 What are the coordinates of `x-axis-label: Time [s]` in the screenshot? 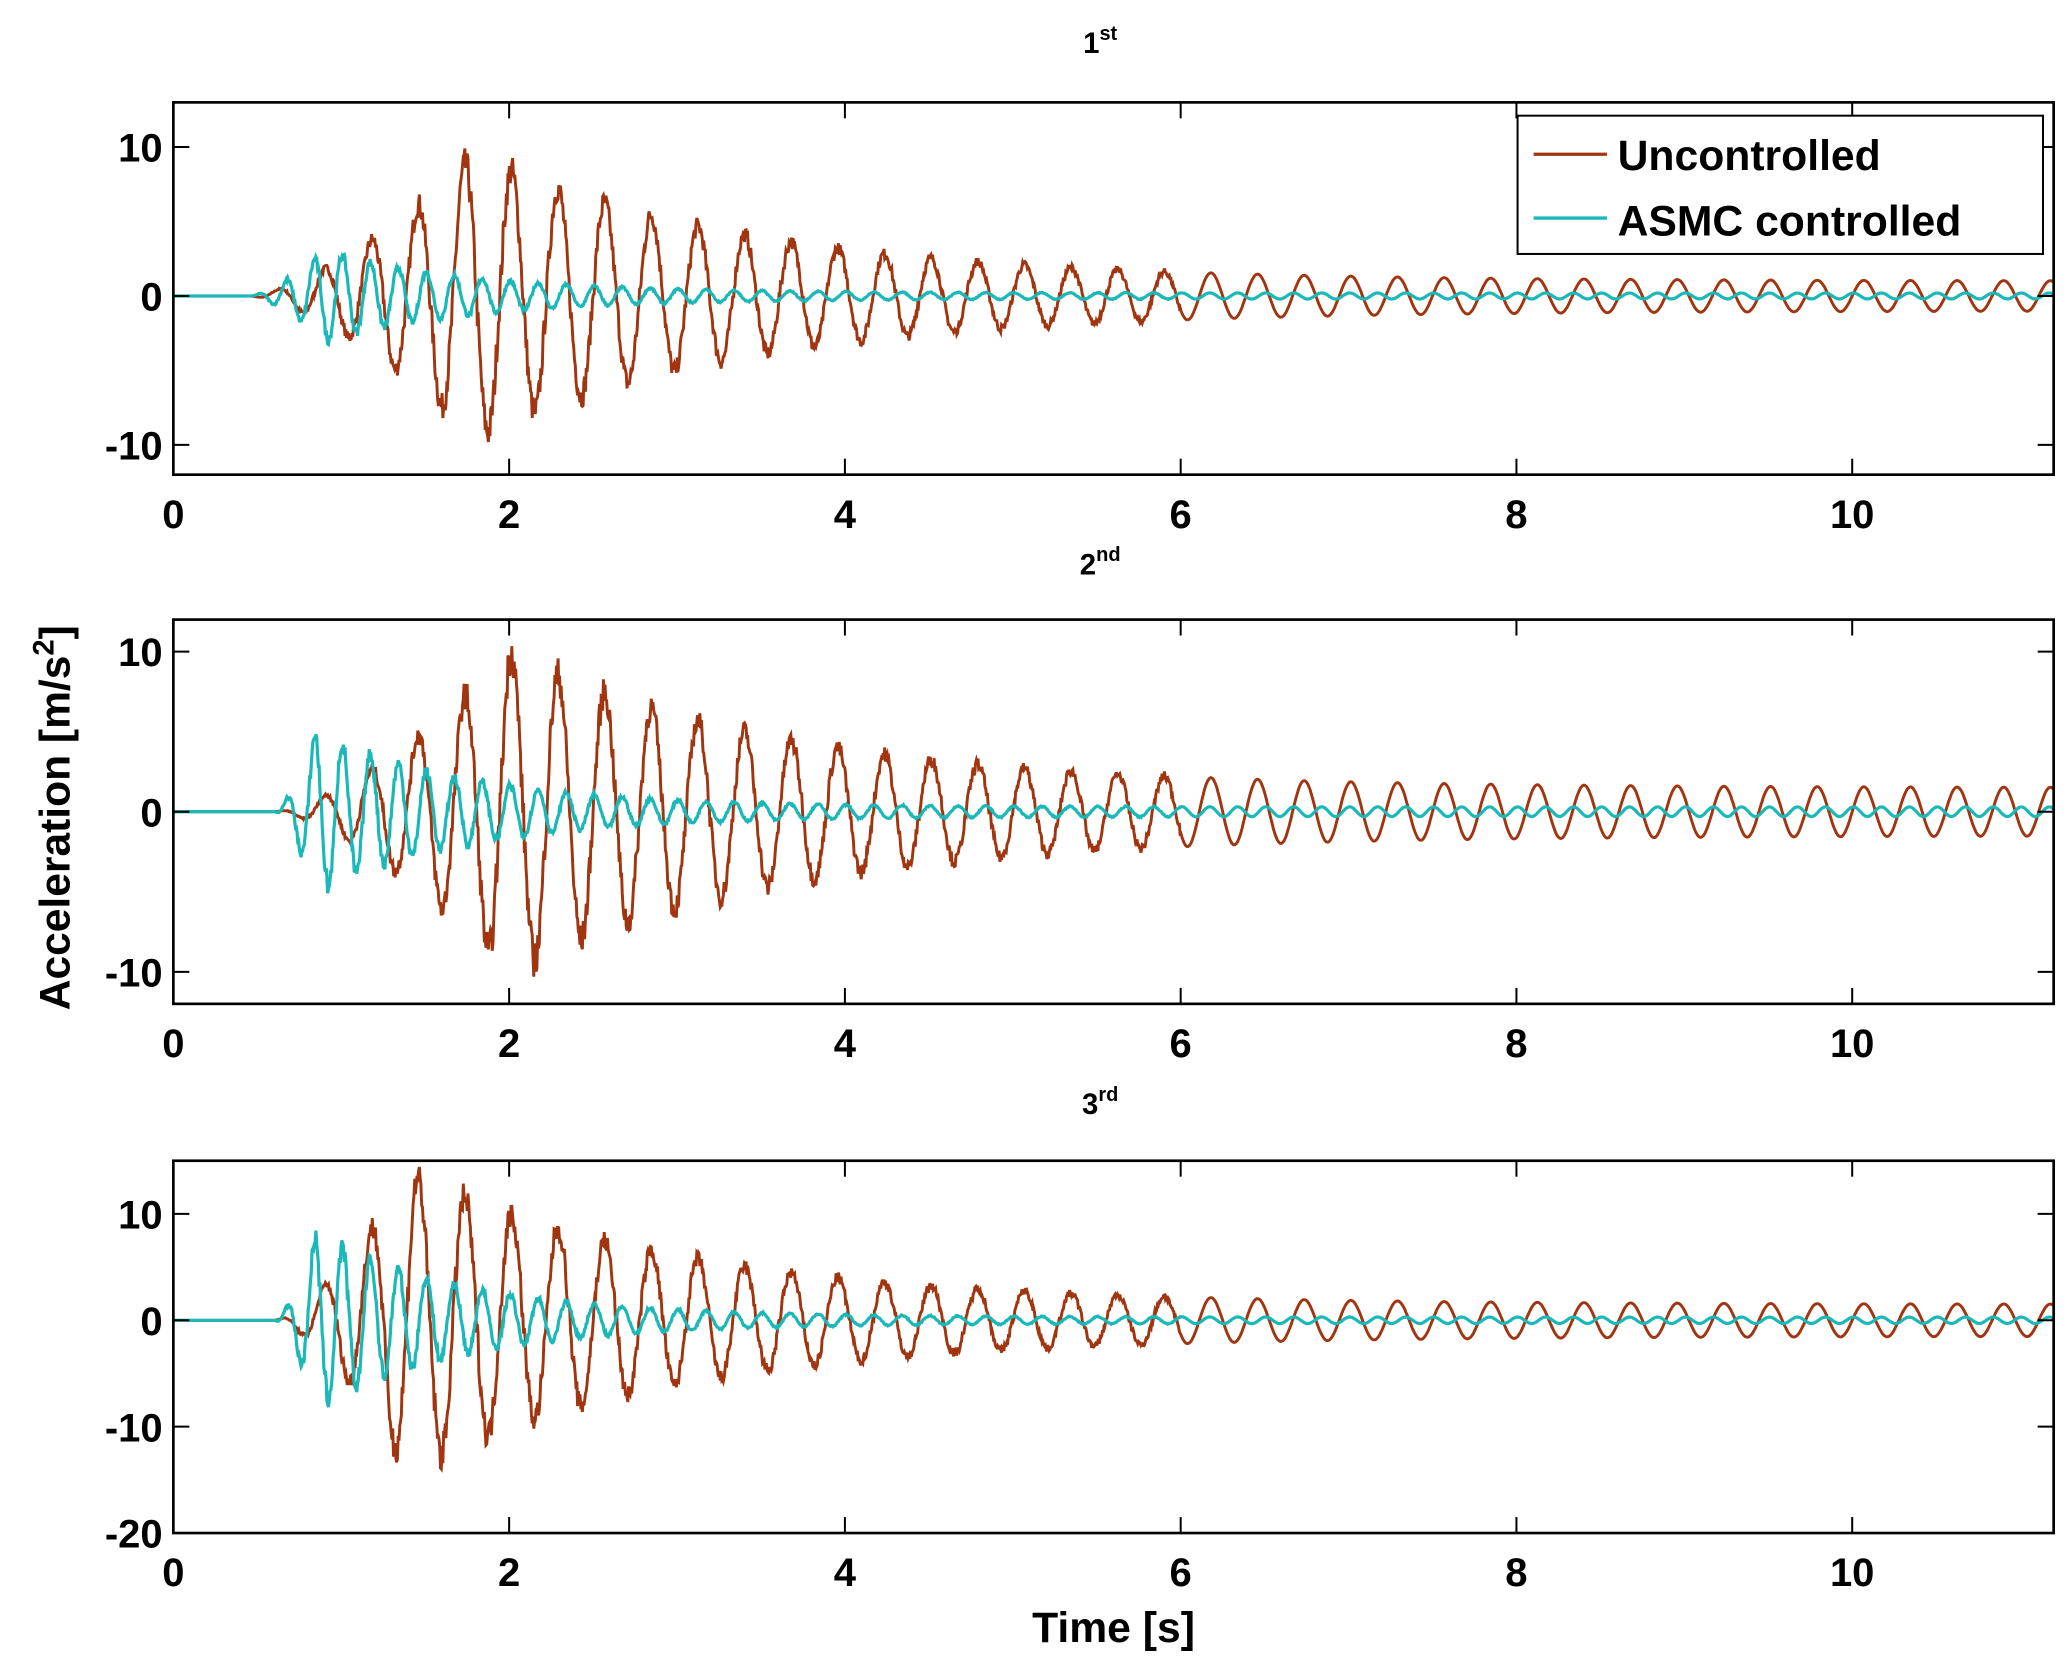 It's located at (1113, 1628).